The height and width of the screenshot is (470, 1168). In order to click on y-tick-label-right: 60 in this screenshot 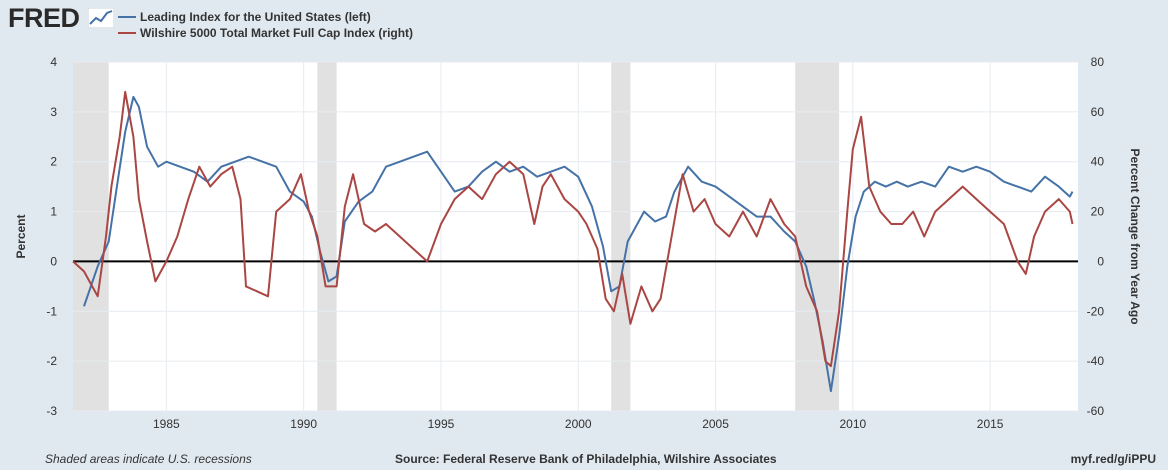, I will do `click(1098, 112)`.